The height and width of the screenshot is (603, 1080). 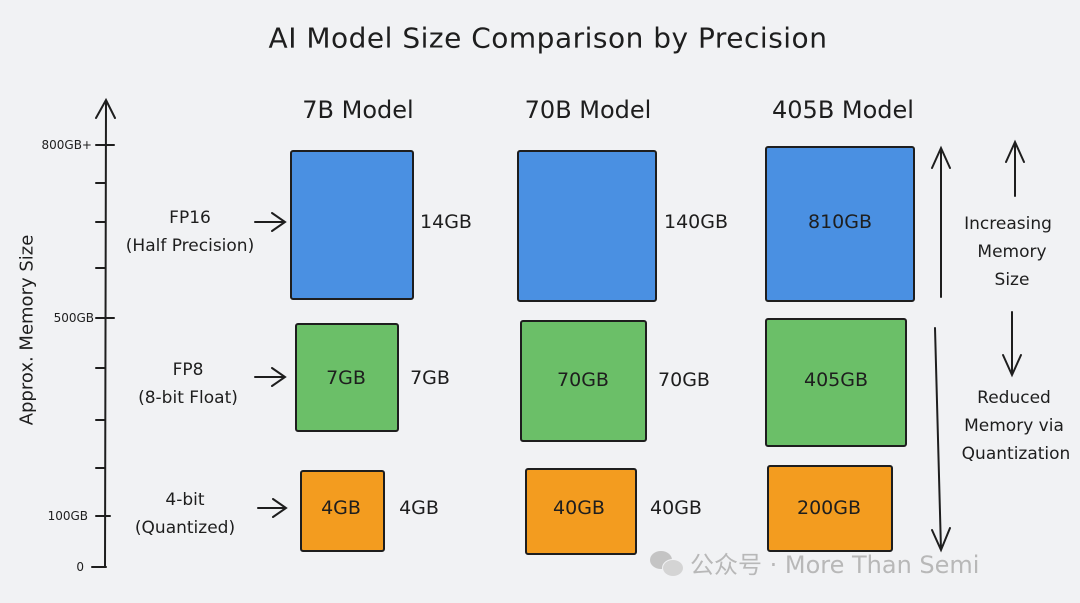 I want to click on column-header-70b: 70B Model, so click(x=588, y=110).